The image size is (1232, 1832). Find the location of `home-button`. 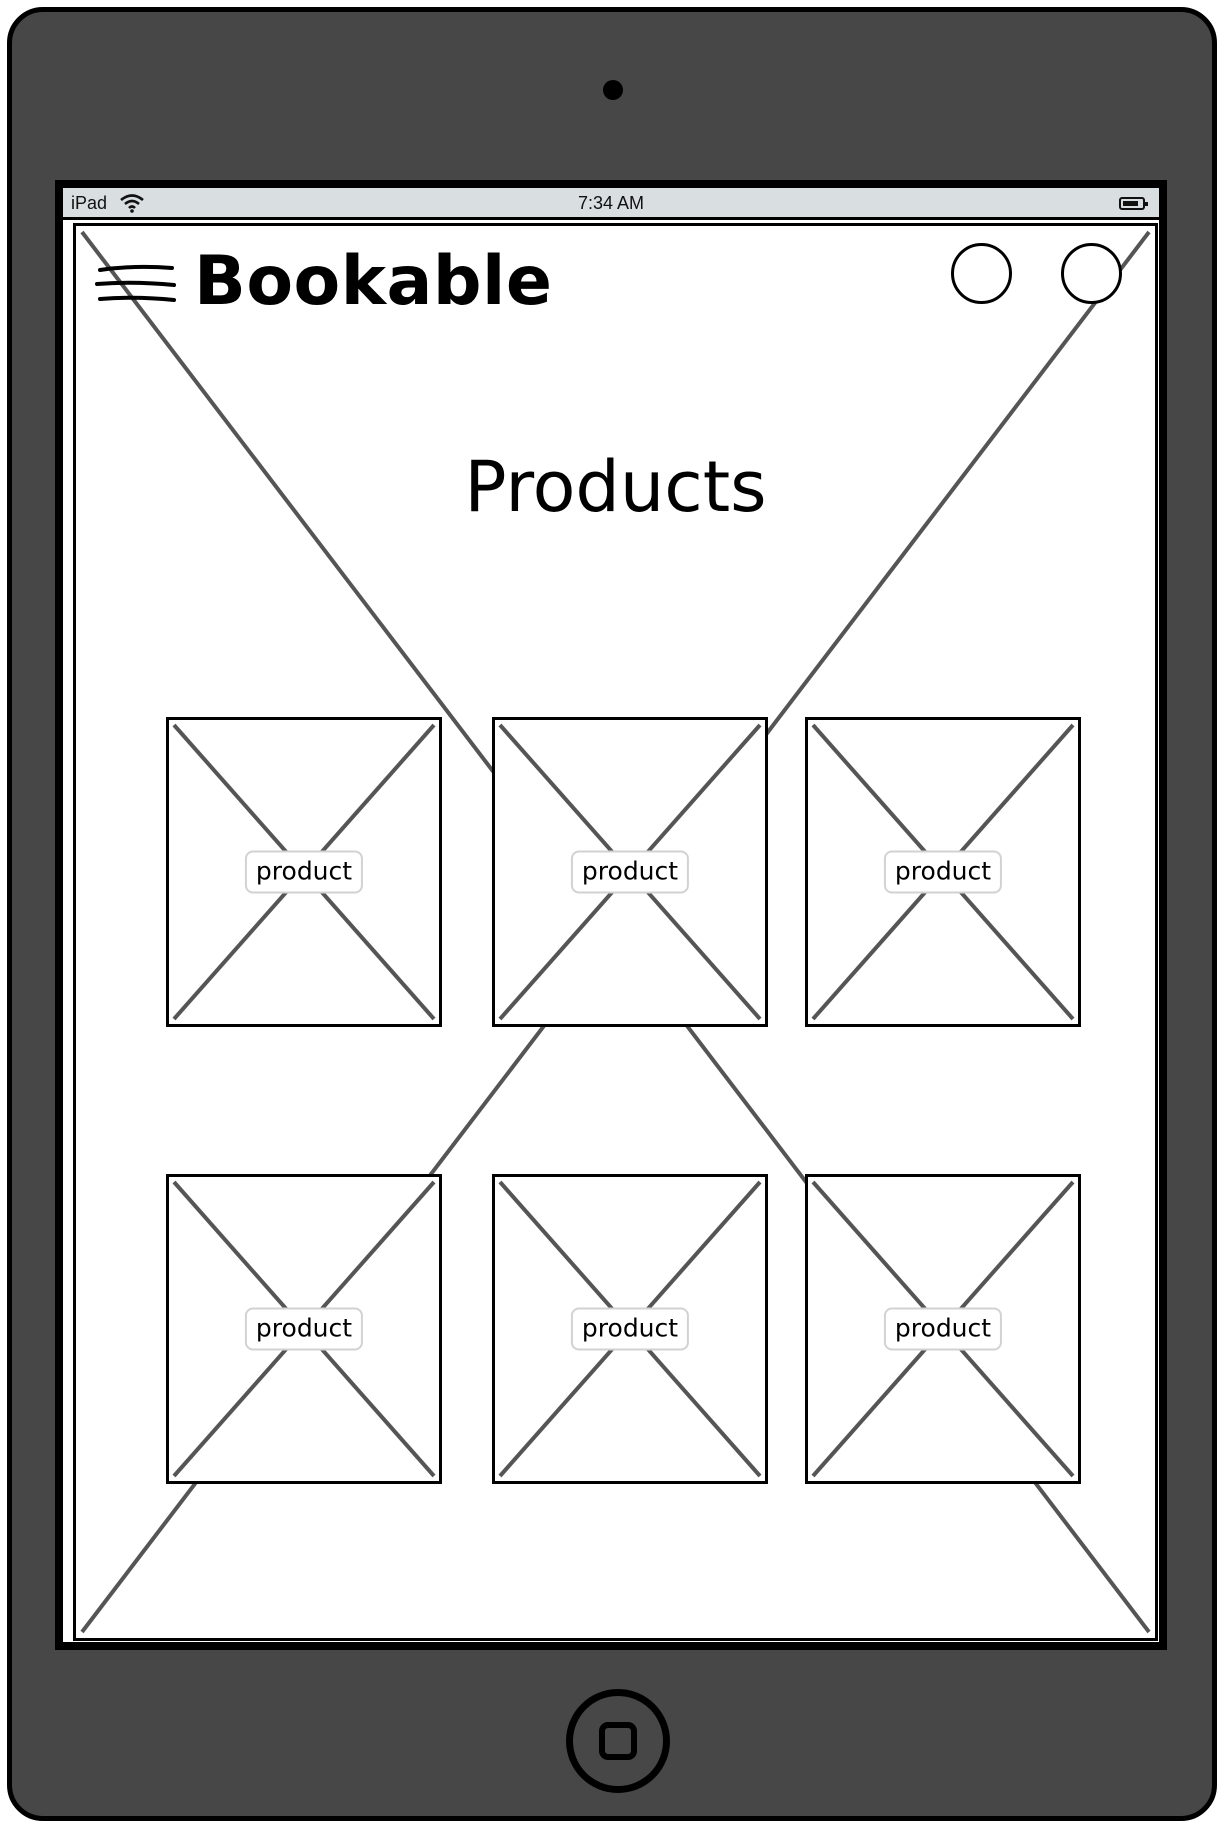

home-button is located at coordinates (618, 1741).